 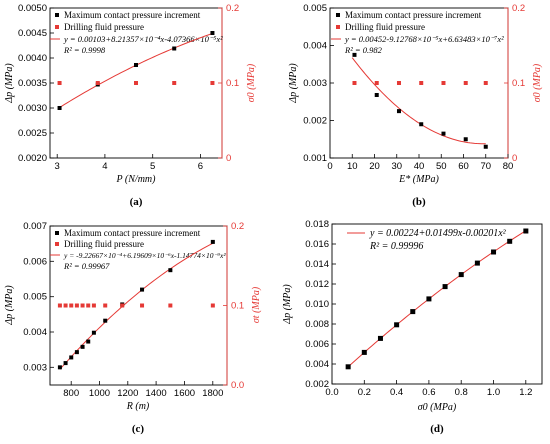 What do you see at coordinates (317, 244) in the screenshot?
I see `y-tick-label: 0.016` at bounding box center [317, 244].